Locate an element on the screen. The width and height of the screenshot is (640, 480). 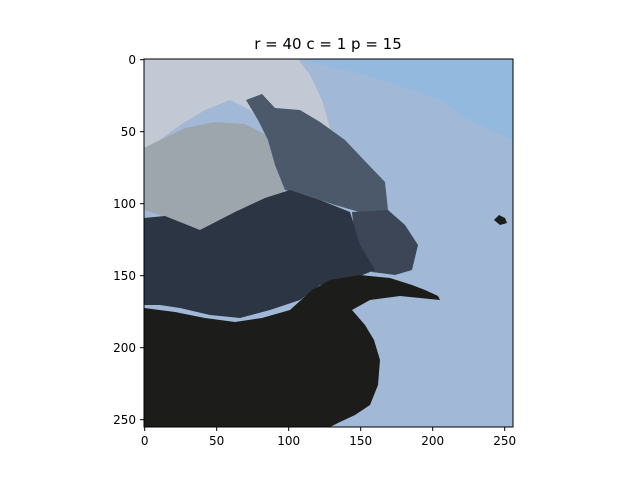
y-tick: 150 is located at coordinates (128, 276).